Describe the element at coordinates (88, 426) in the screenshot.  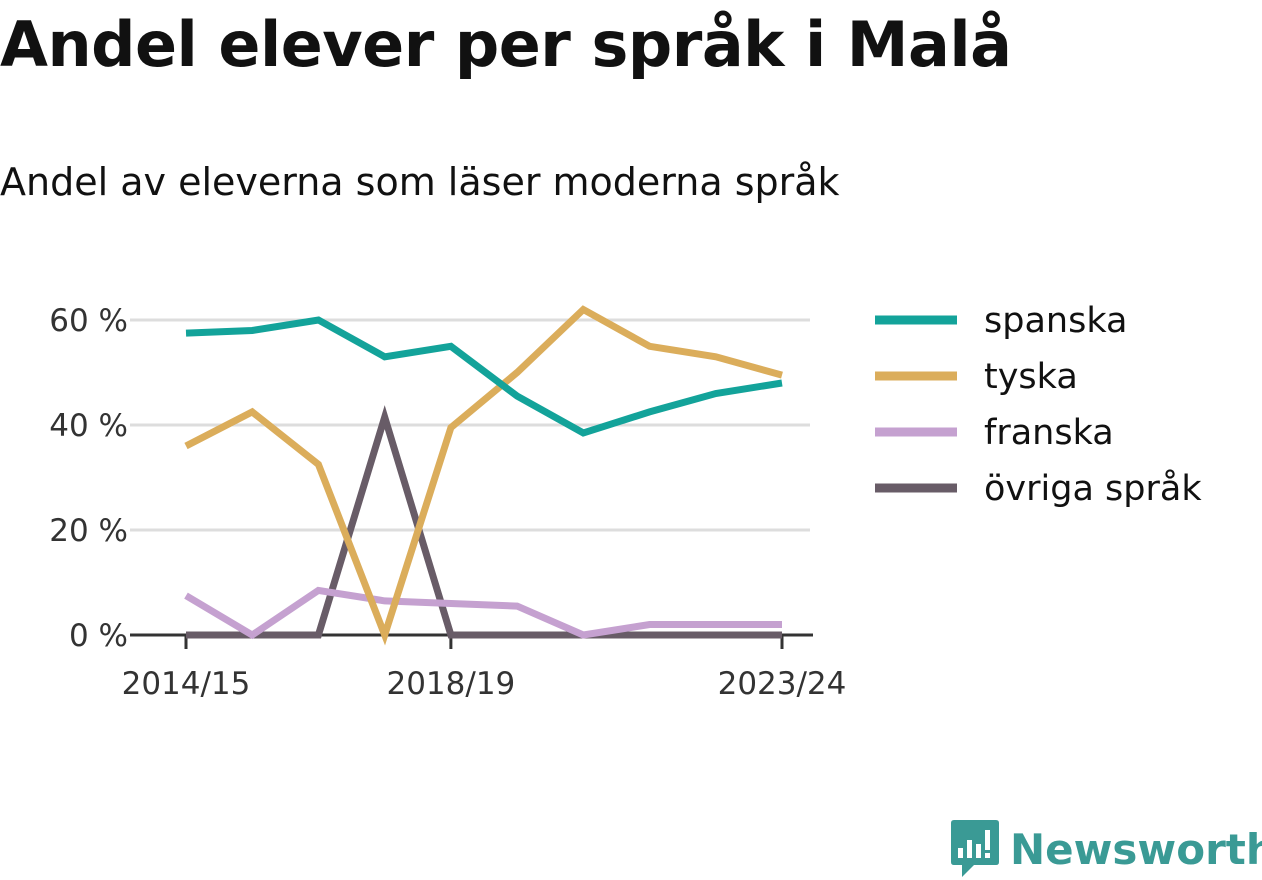
I see `y-tick-label: 40 %` at that location.